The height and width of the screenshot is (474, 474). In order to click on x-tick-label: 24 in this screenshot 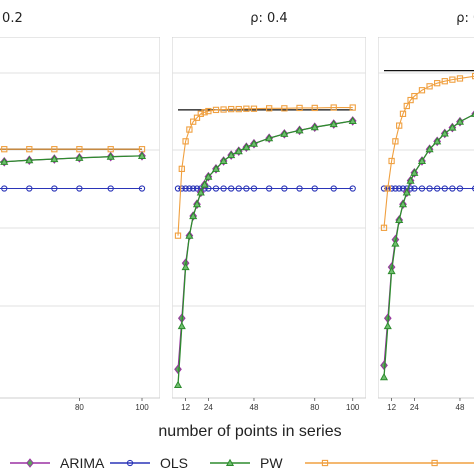, I will do `click(208, 407)`.